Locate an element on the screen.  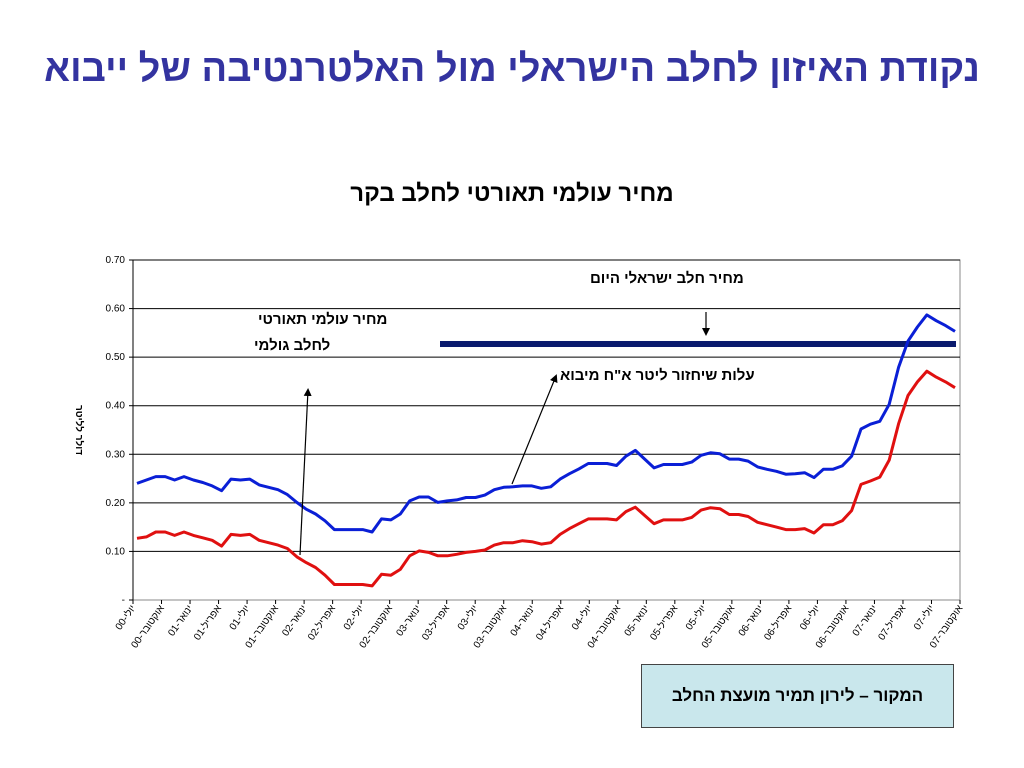
x-tick-label: יולי-06 is located at coordinates (810, 617).